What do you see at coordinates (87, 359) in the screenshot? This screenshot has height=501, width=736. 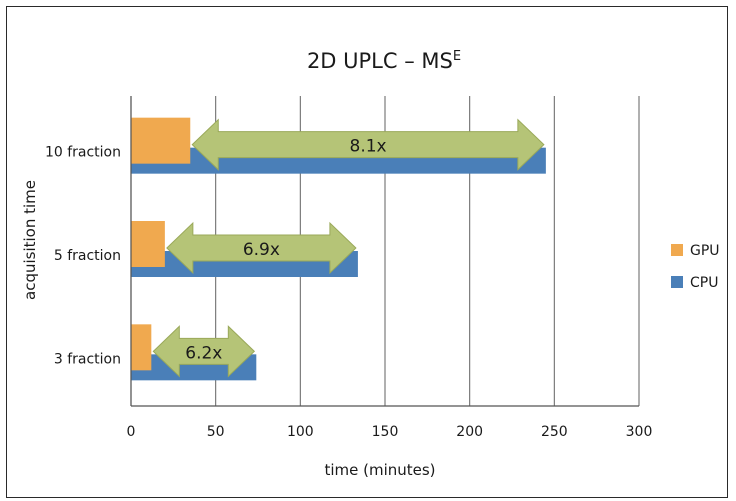 I see `y-tick-label-3-fraction: 3 fraction` at bounding box center [87, 359].